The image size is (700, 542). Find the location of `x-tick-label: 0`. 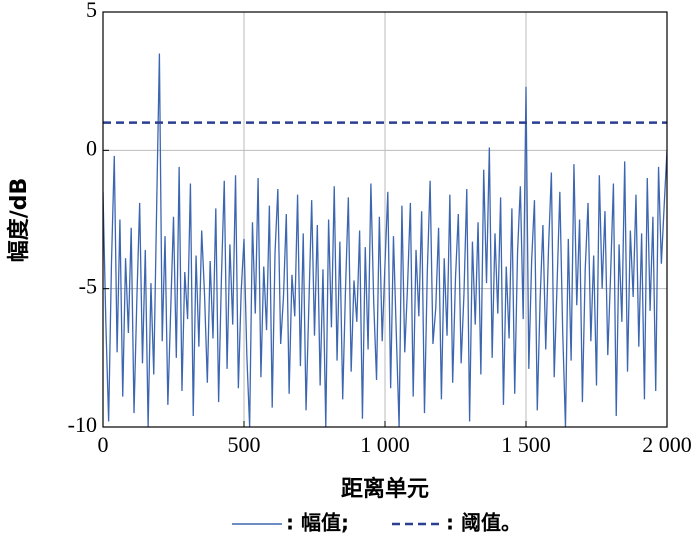

x-tick-label: 0 is located at coordinates (103, 444).